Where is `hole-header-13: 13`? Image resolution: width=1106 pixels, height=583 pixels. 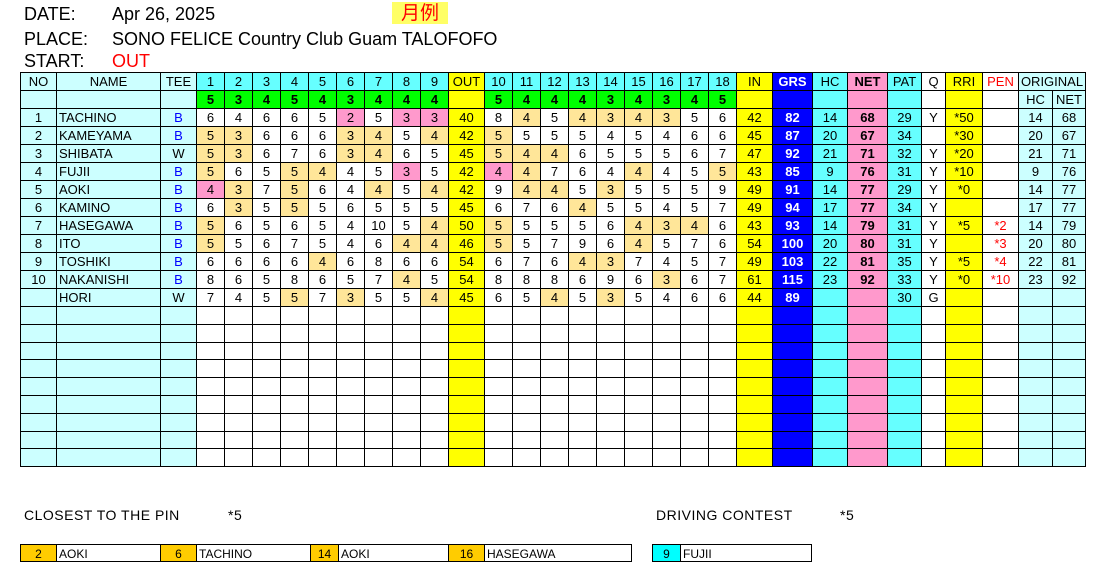
hole-header-13: 13 is located at coordinates (582, 81).